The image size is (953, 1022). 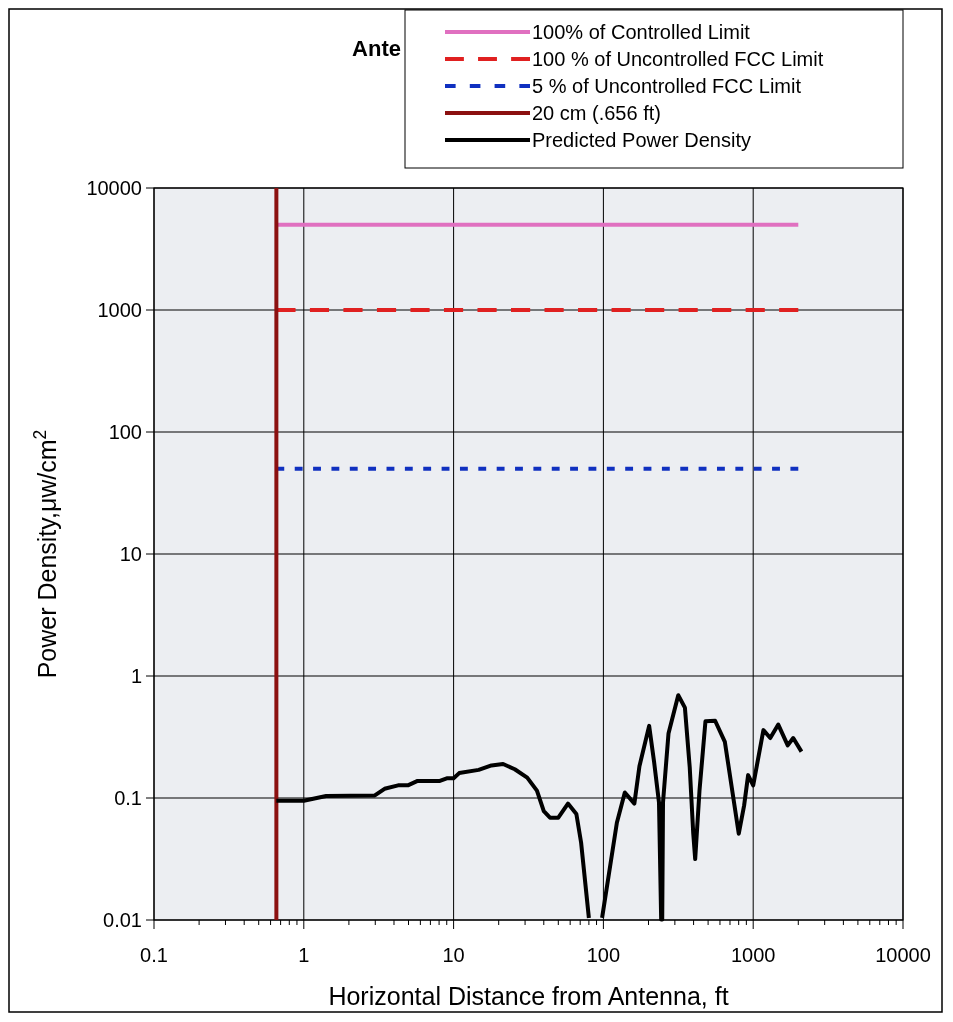 I want to click on x-tick-label: 1, so click(x=304, y=955).